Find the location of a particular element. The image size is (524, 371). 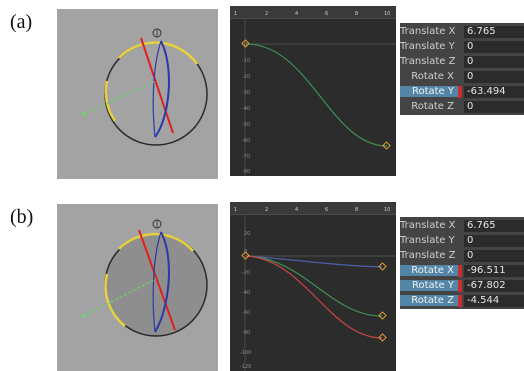

channel-row-rotate-z: Rotate Z 0 is located at coordinates (462, 106).